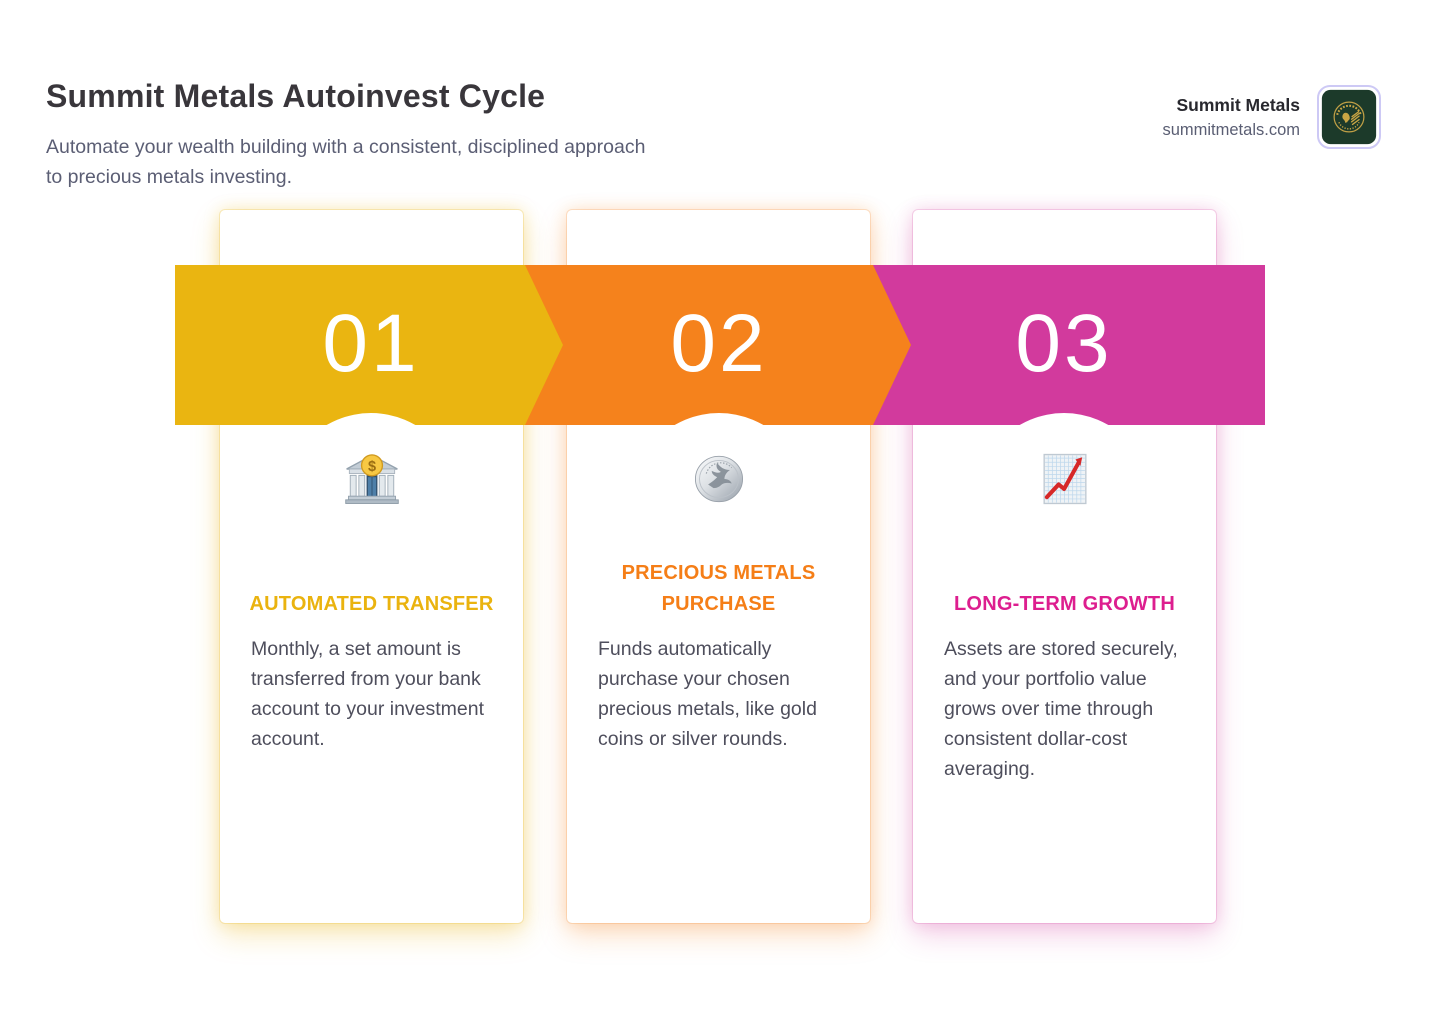  What do you see at coordinates (1064, 604) in the screenshot?
I see `step-title: LONG-TERM GROWTH` at bounding box center [1064, 604].